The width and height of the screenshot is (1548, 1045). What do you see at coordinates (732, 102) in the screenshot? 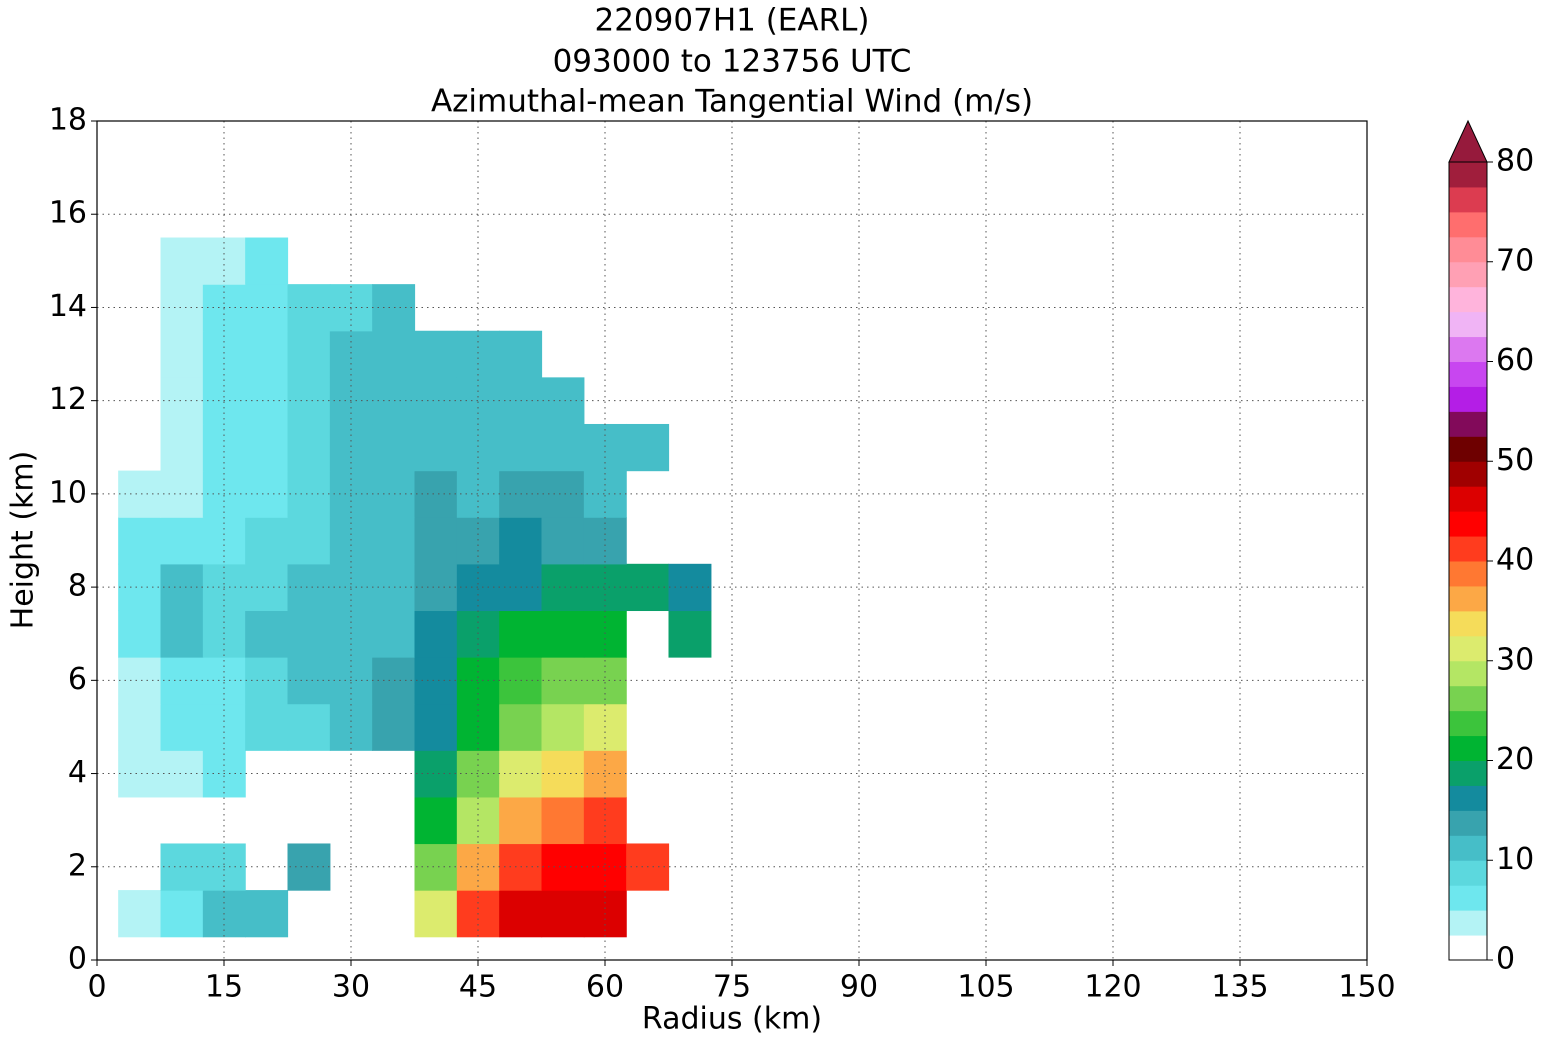
I see `chart-title: Azimuthal-mean Tangential Wind (m/s)` at bounding box center [732, 102].